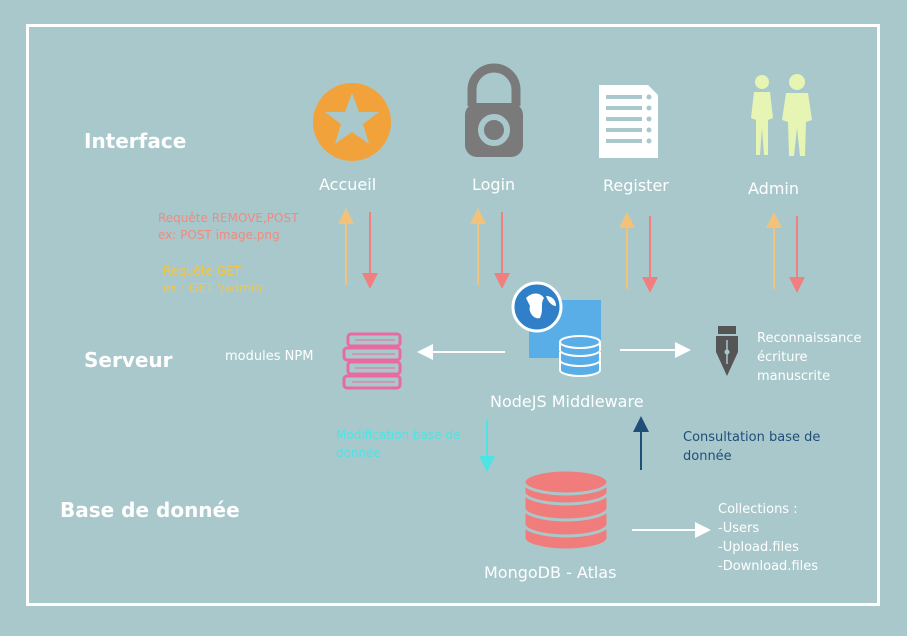 Image resolution: width=907 pixels, height=636 pixels. What do you see at coordinates (219, 235) in the screenshot?
I see `note-remove-post-line-2: ex: POST image.png` at bounding box center [219, 235].